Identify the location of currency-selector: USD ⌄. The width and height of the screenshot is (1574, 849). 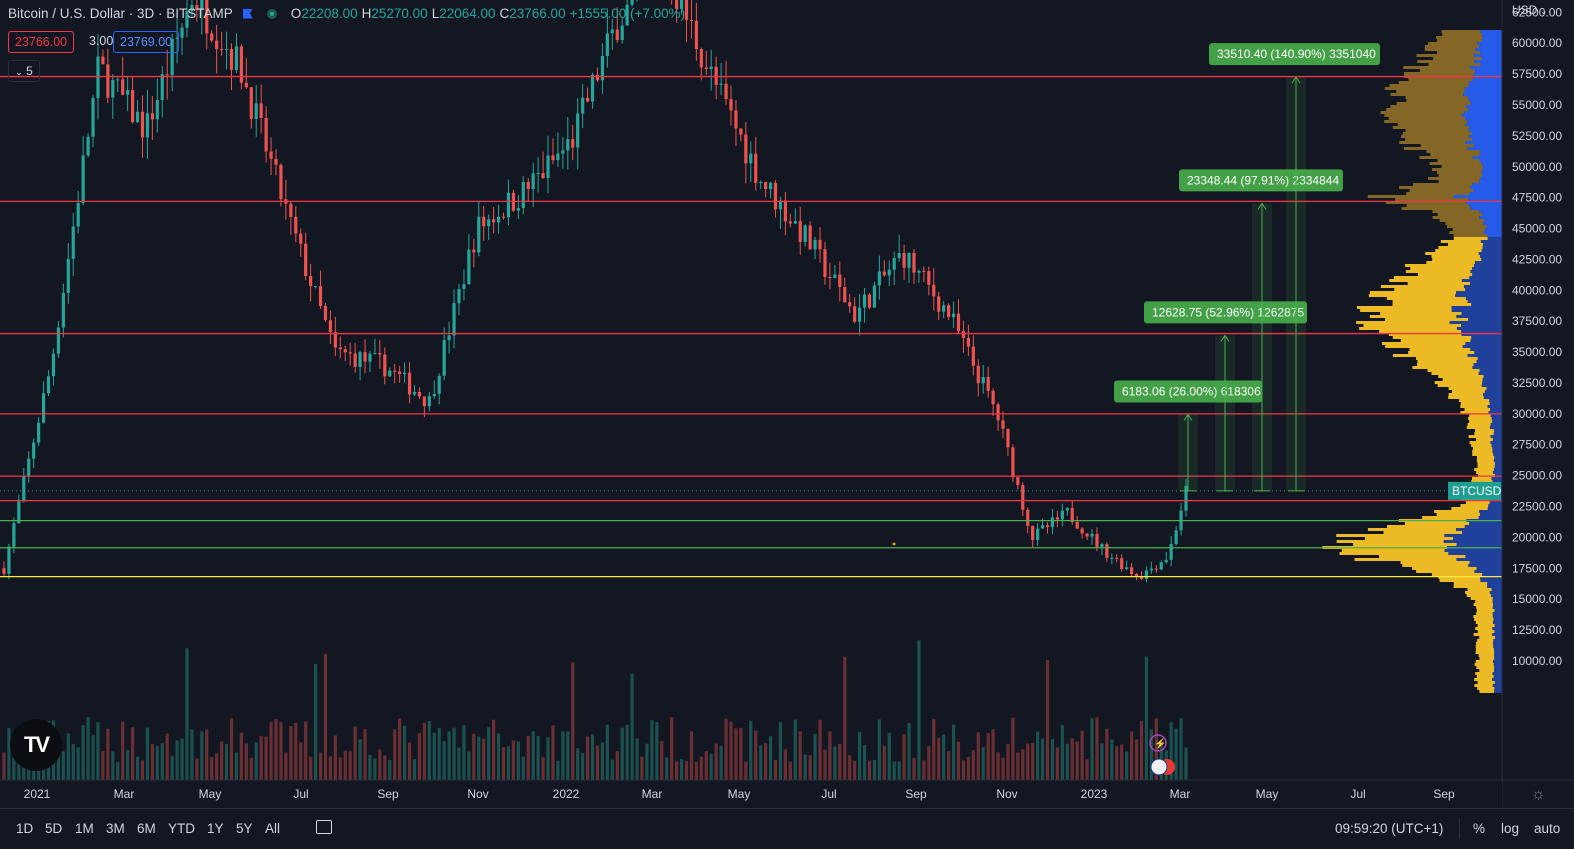
(1529, 10).